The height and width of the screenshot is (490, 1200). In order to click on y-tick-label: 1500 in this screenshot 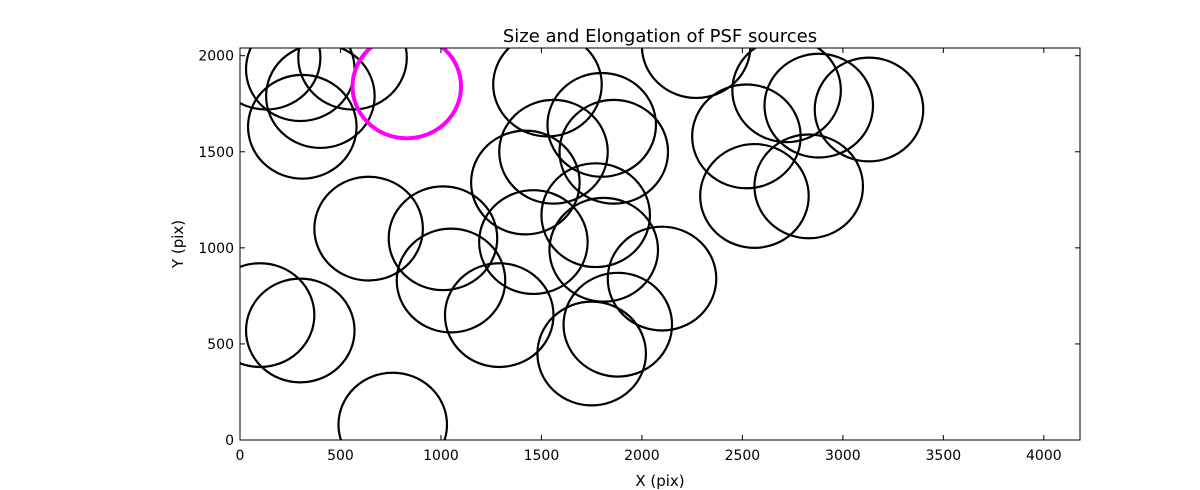, I will do `click(216, 153)`.